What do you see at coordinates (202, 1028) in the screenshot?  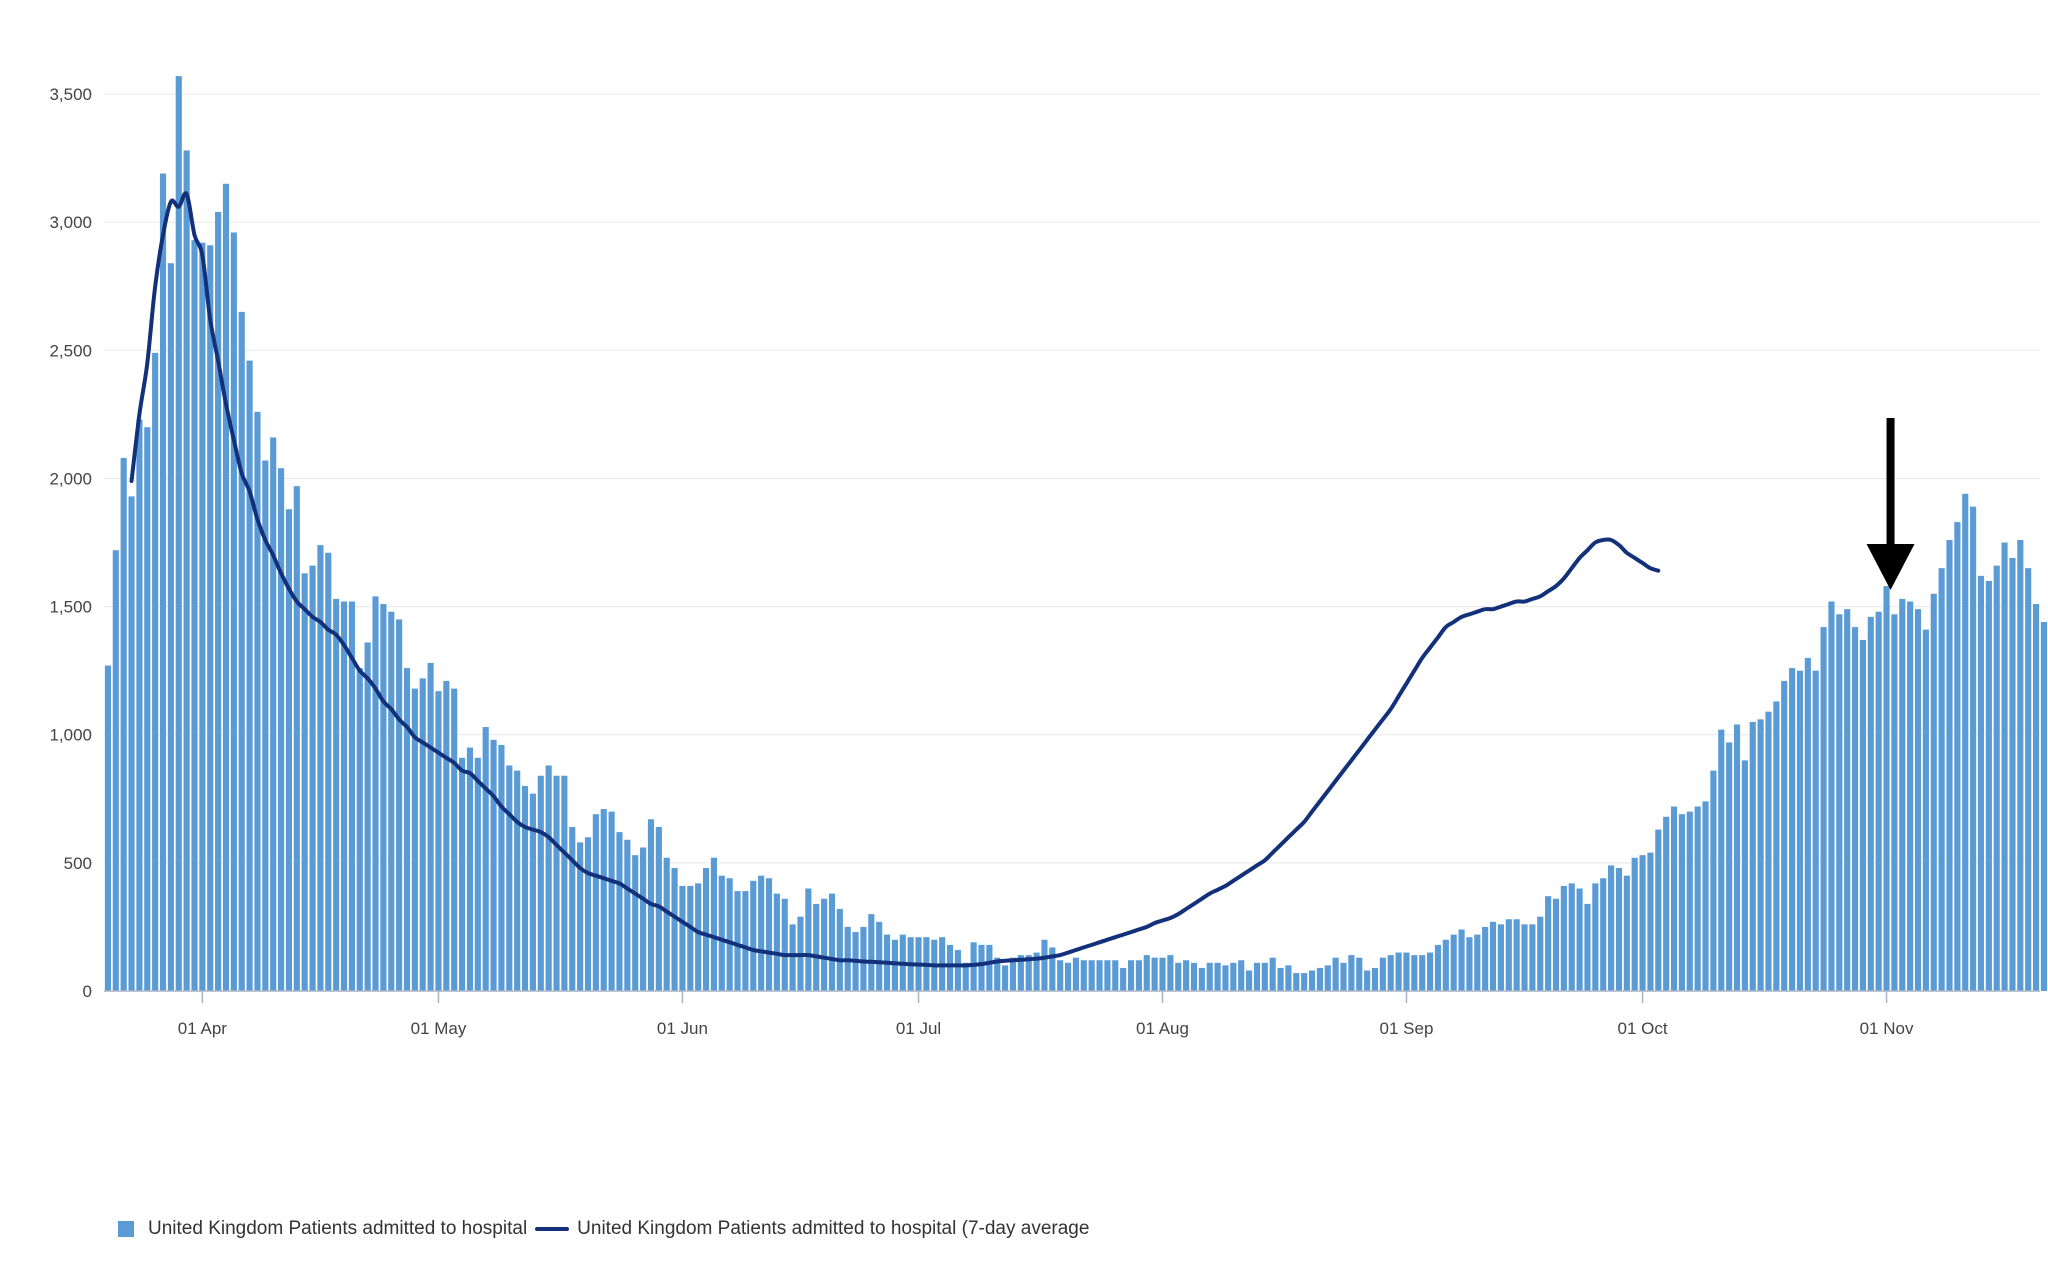 I see `x-tick-label: 01 Apr` at bounding box center [202, 1028].